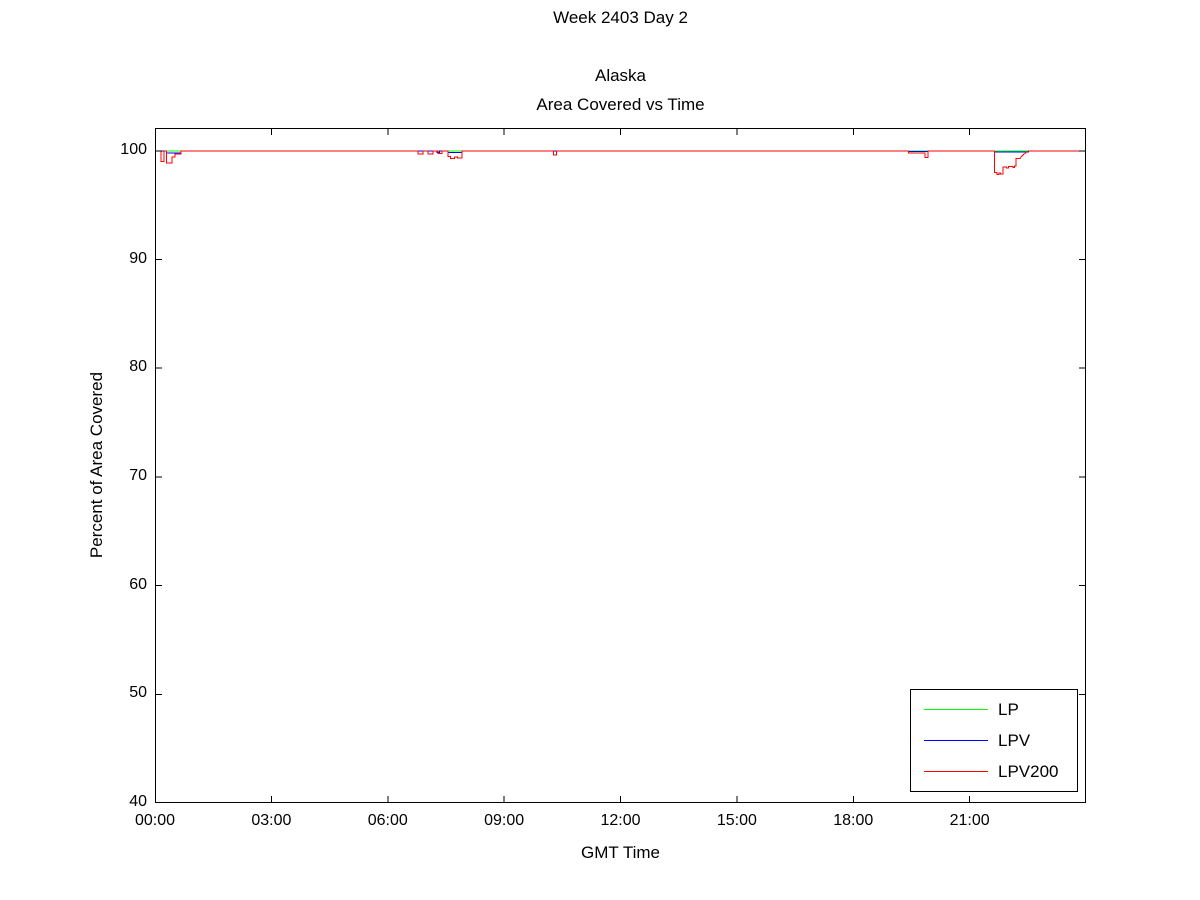 This screenshot has height=900, width=1200. Describe the element at coordinates (387, 820) in the screenshot. I see `x-tick-label: 06:00` at that location.